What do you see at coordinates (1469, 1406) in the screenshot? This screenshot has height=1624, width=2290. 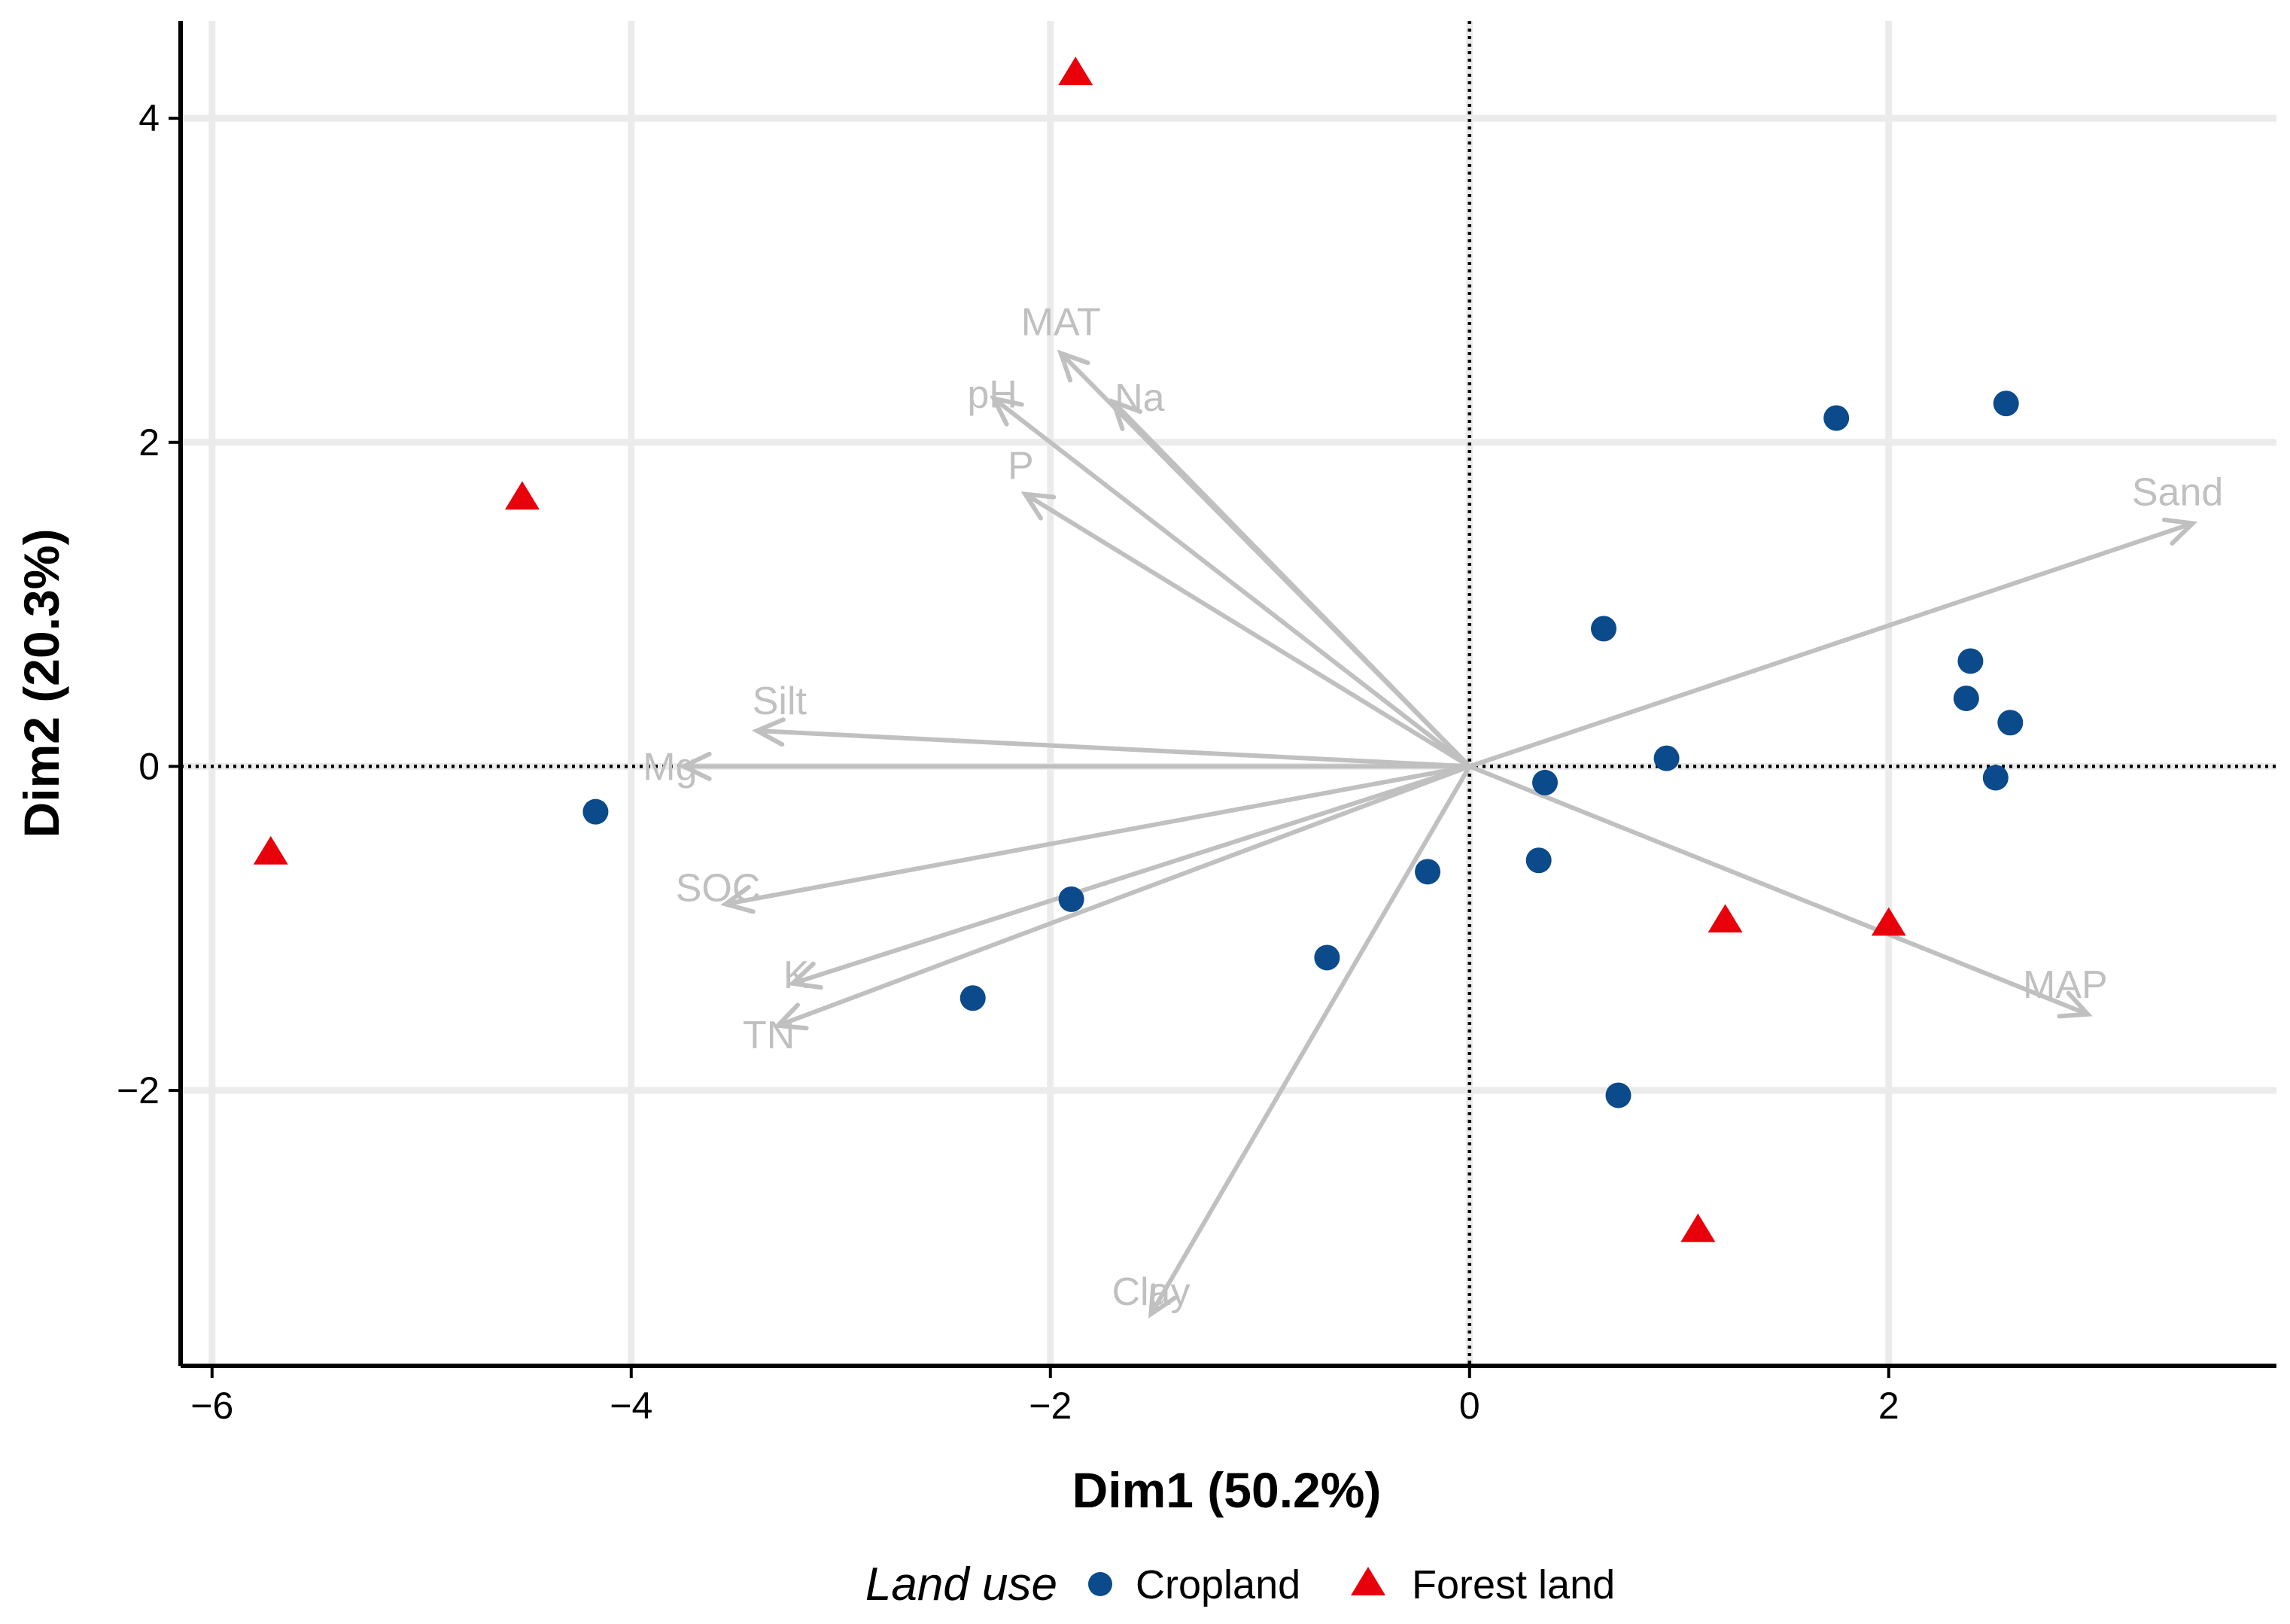 I see `x-tick-label: 0` at bounding box center [1469, 1406].